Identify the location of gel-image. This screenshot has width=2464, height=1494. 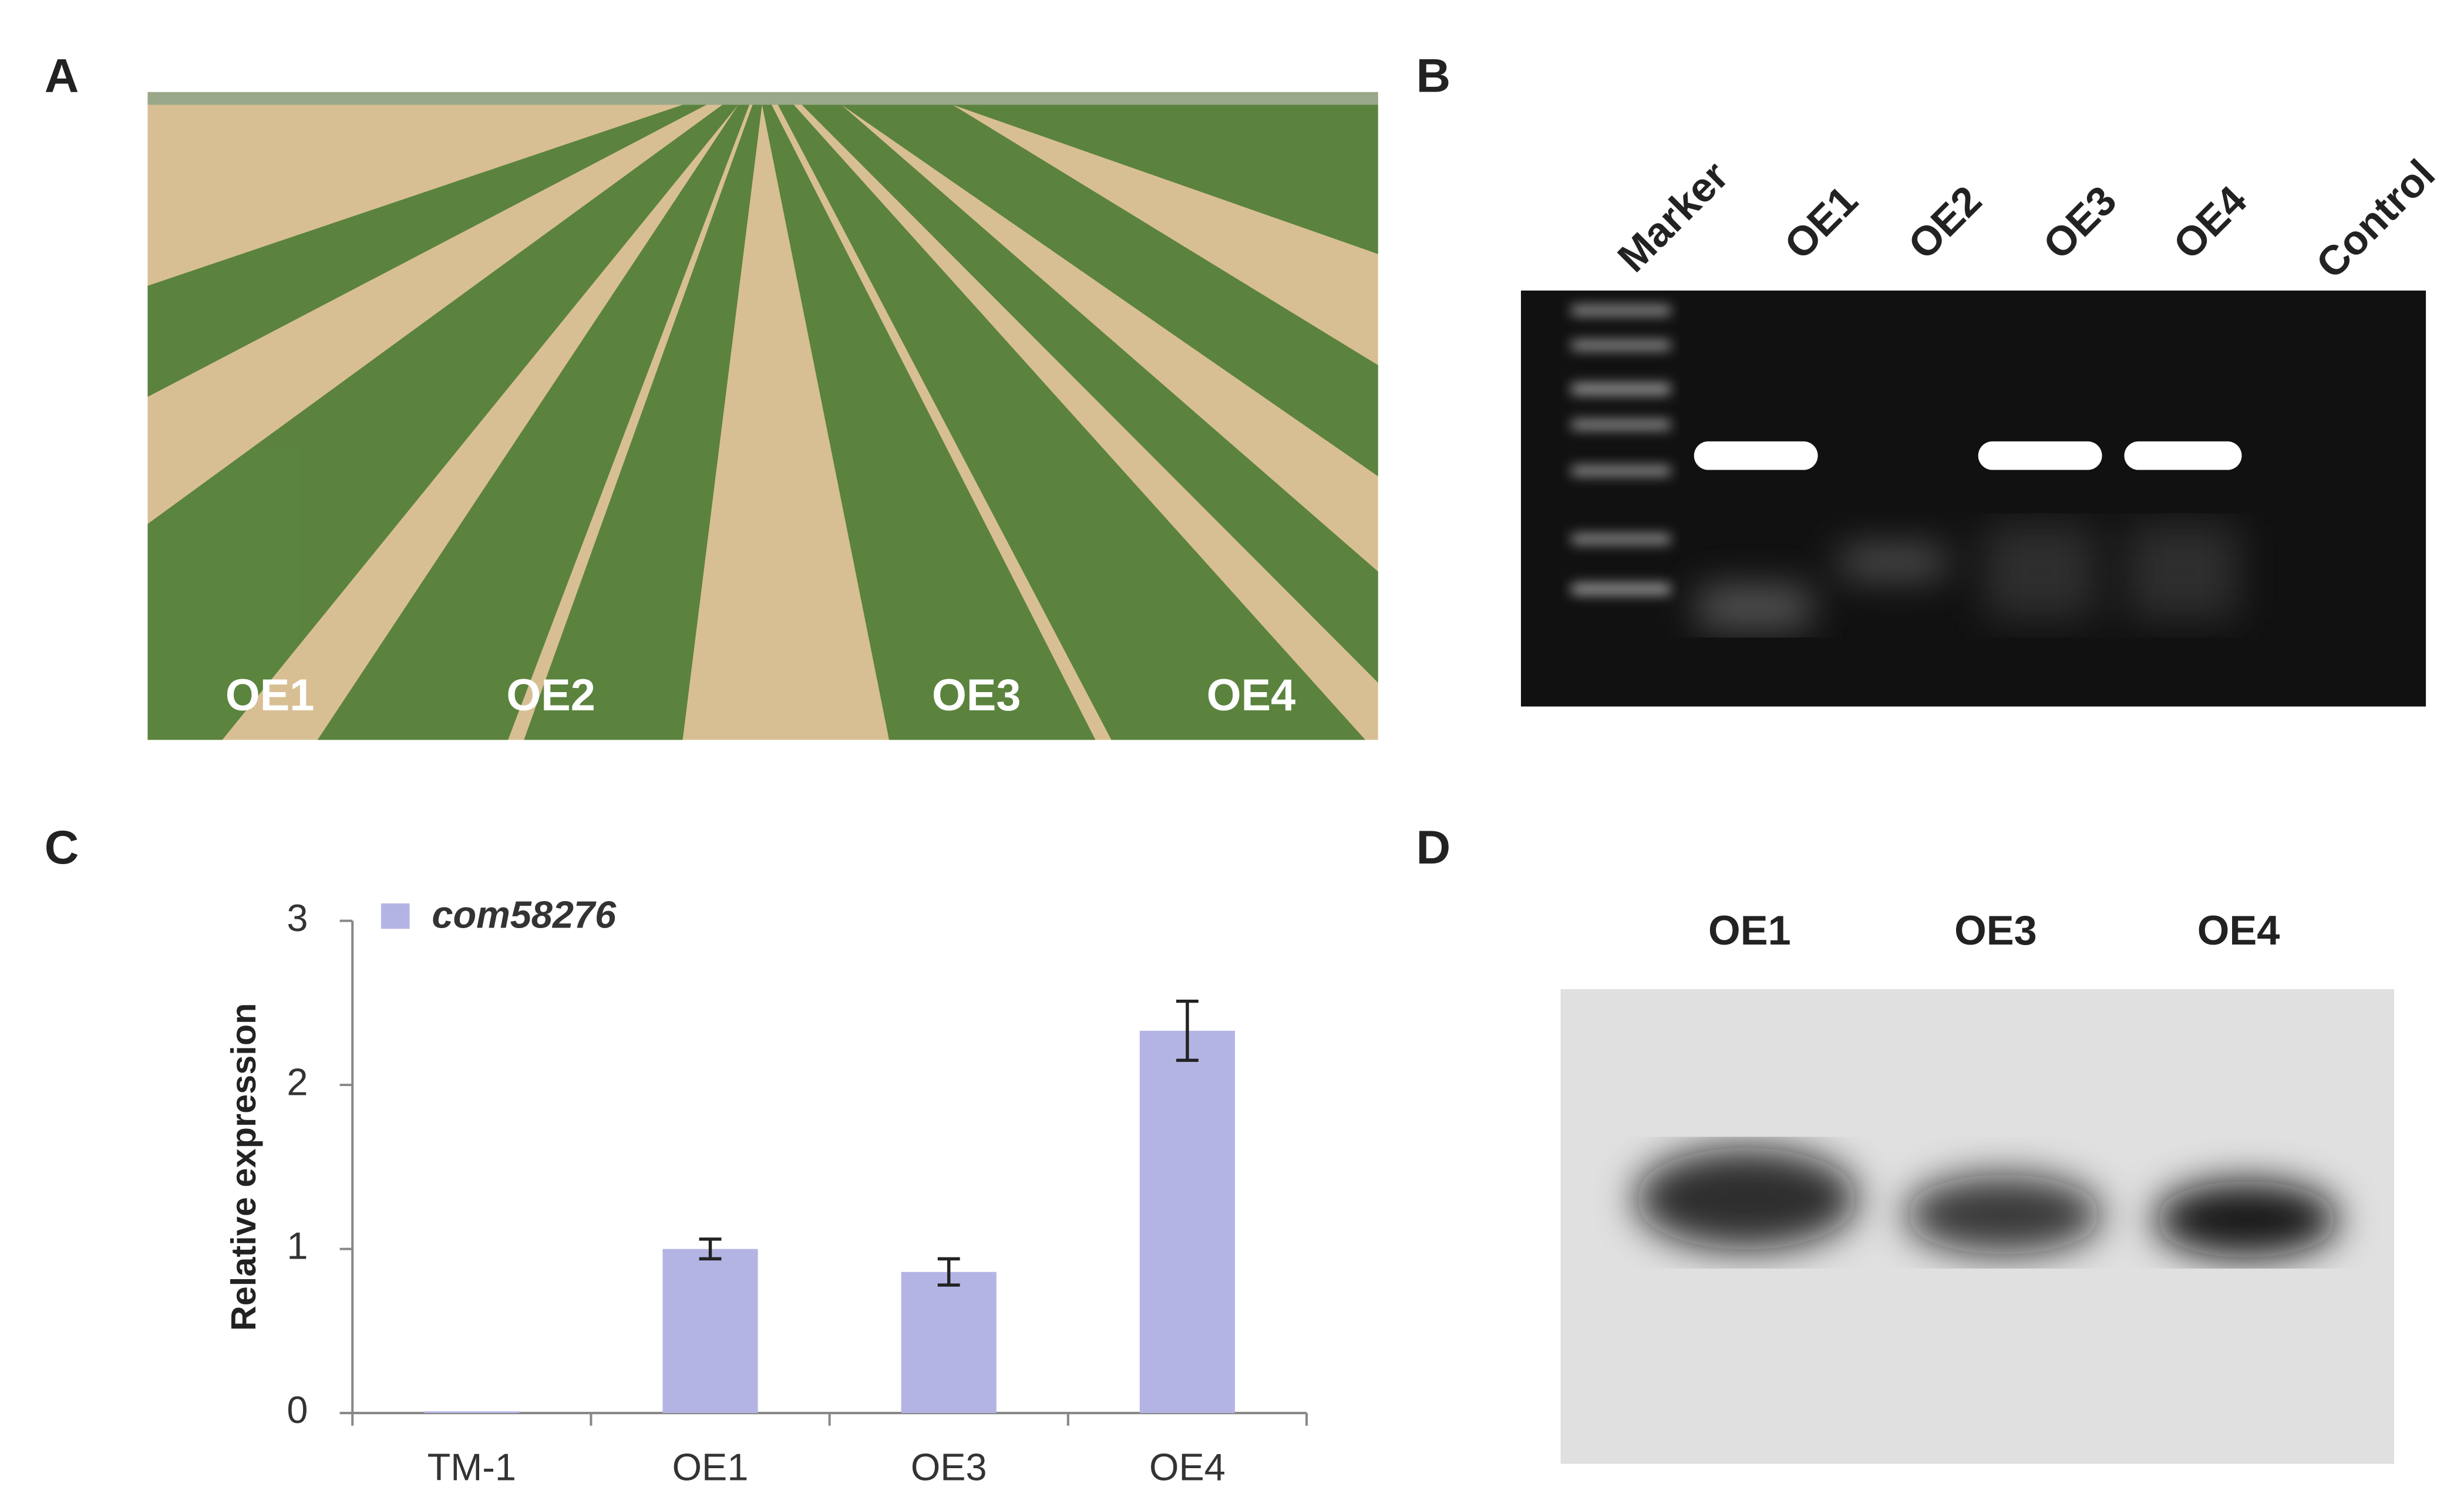
(1973, 499).